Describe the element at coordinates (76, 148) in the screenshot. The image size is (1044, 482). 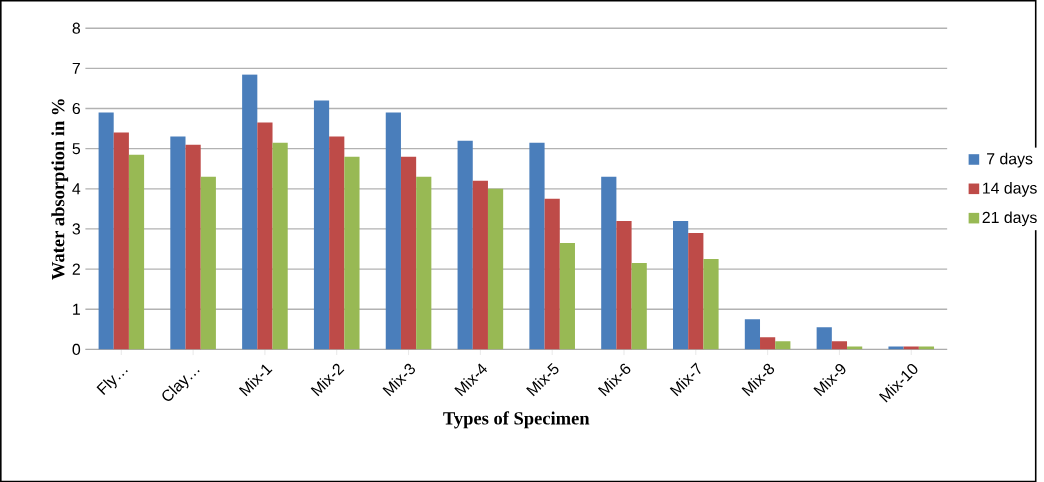
I see `y-tick-label: 5` at that location.